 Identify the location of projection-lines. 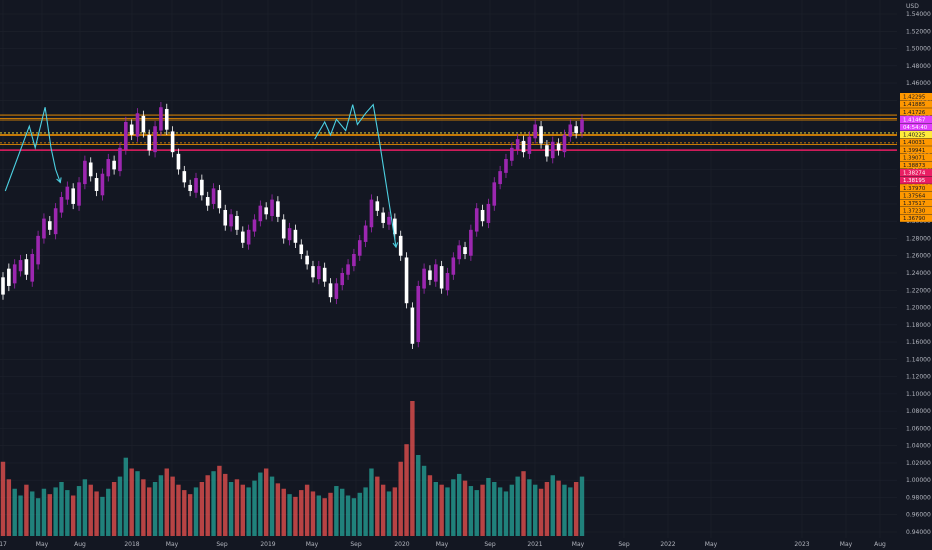
(201, 176).